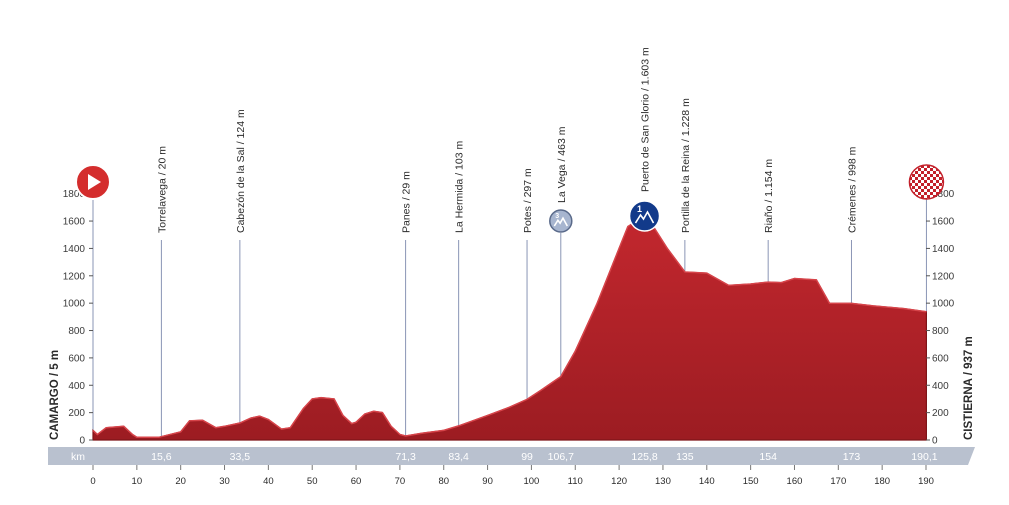 This screenshot has height=505, width=1009. What do you see at coordinates (943, 249) in the screenshot?
I see `y-tick-right-1400: 1400` at bounding box center [943, 249].